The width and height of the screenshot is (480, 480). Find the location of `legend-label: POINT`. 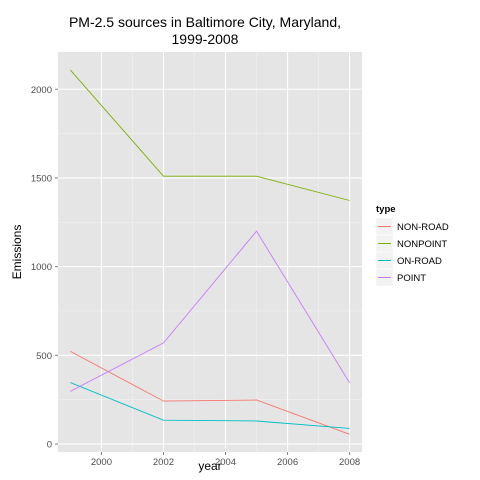

legend-label: POINT is located at coordinates (411, 278).